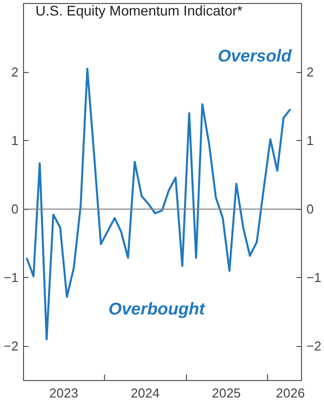  What do you see at coordinates (15, 140) in the screenshot?
I see `y-tick-label: 1` at bounding box center [15, 140].